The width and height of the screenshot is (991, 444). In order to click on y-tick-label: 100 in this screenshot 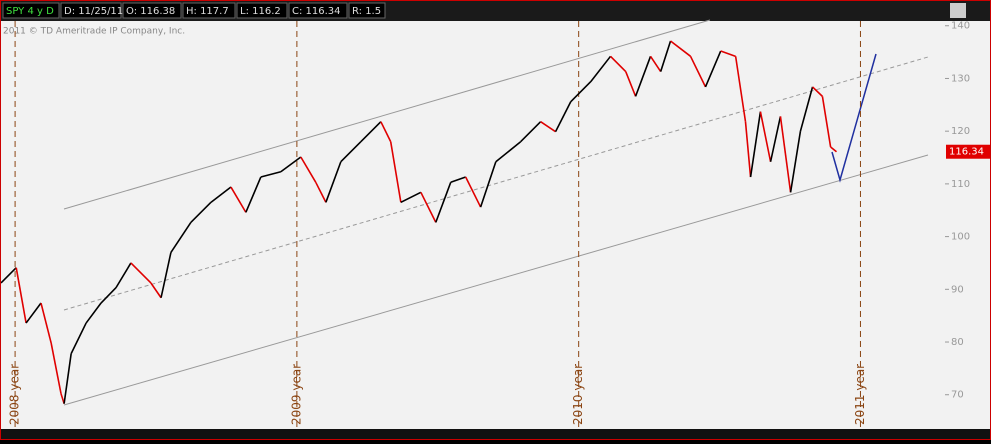, I will do `click(960, 237)`.